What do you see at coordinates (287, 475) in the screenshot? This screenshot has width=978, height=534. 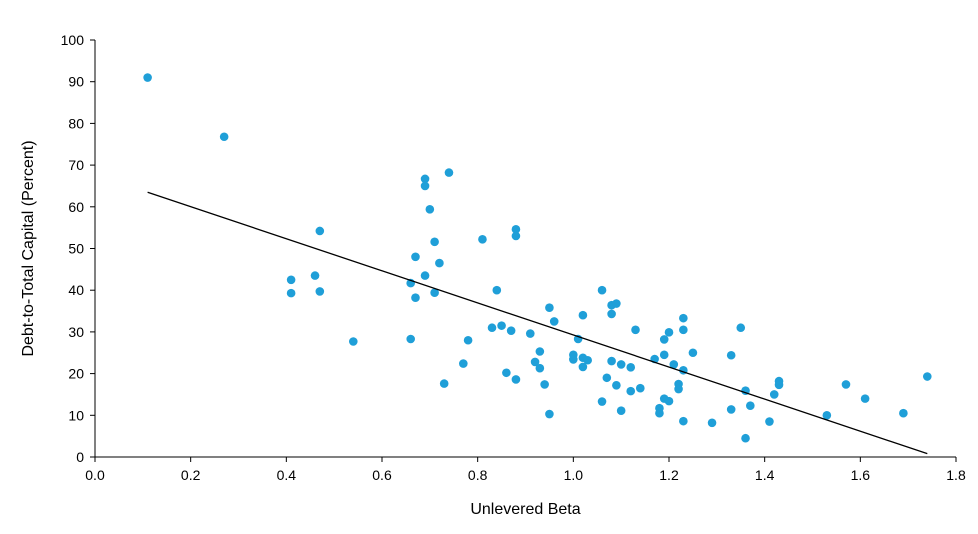 I see `x-tick-label: 0.4` at bounding box center [287, 475].